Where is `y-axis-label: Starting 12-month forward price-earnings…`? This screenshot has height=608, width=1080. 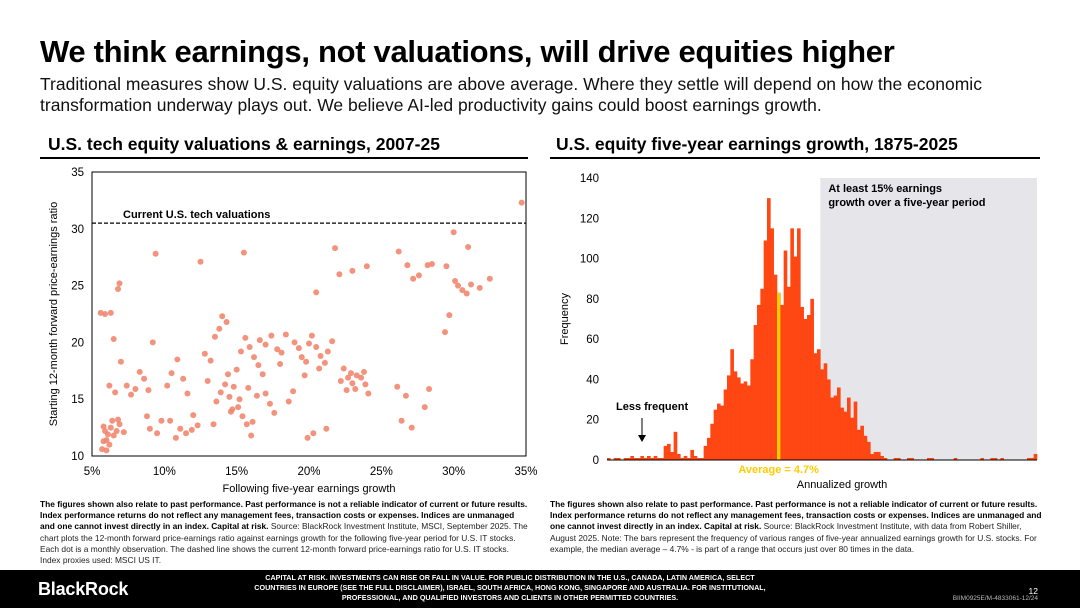 y-axis-label: Starting 12-month forward price-earnings… is located at coordinates (54, 314).